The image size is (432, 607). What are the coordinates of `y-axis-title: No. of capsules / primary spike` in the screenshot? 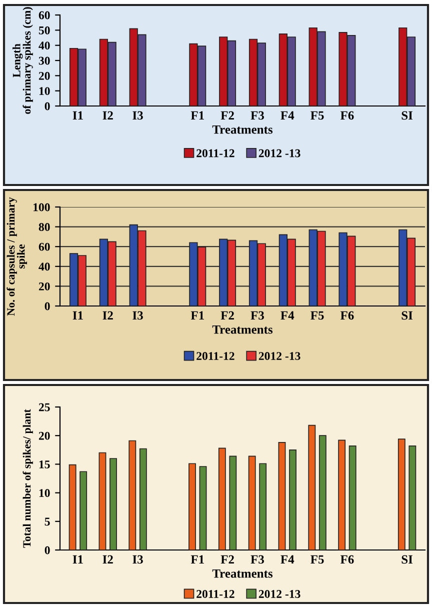 It's located at (17, 256).